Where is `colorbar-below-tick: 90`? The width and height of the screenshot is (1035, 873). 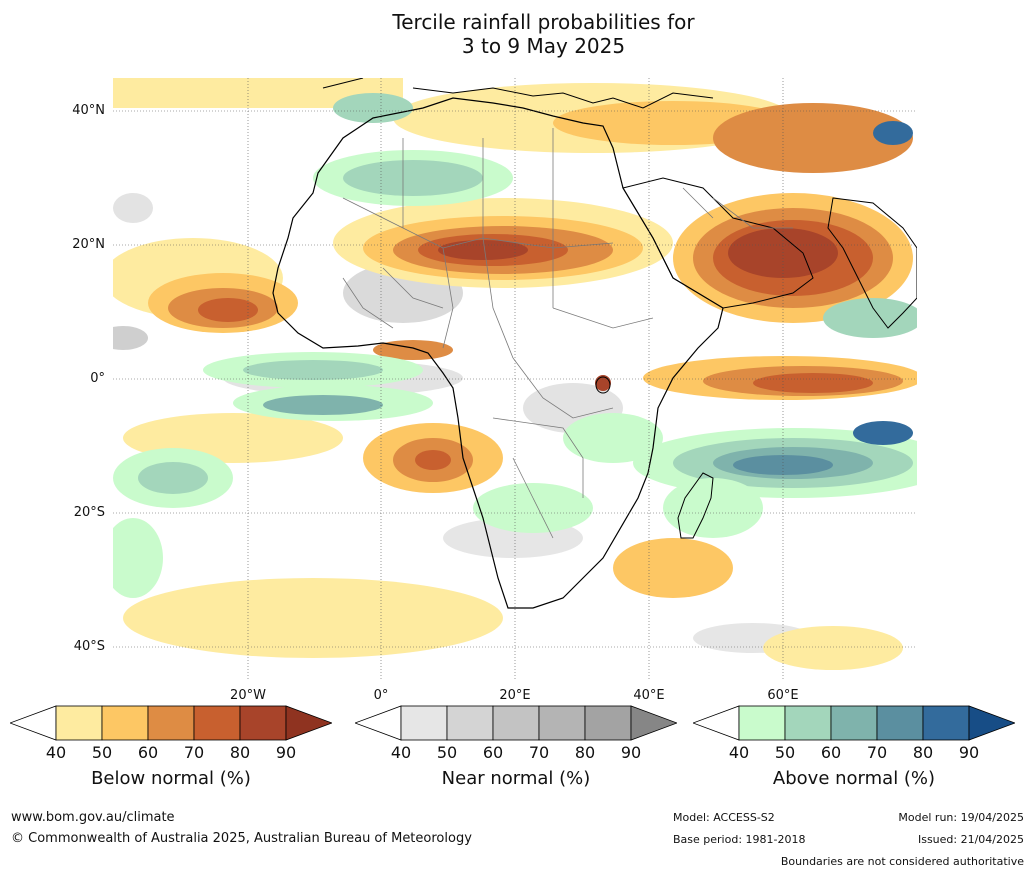 colorbar-below-tick: 90 is located at coordinates (286, 752).